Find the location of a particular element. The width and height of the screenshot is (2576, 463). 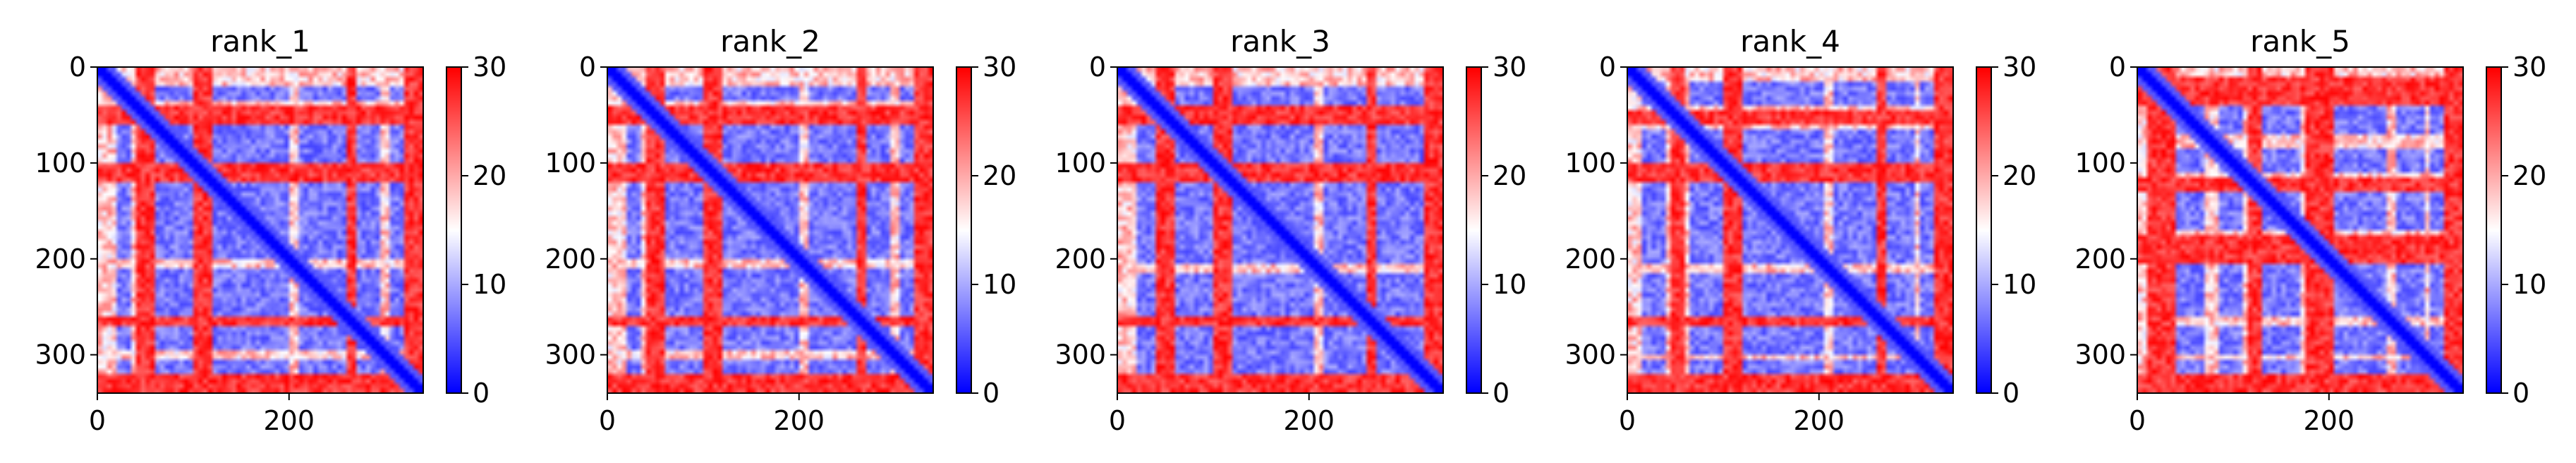

panel-title: rank_5 is located at coordinates (2300, 41).